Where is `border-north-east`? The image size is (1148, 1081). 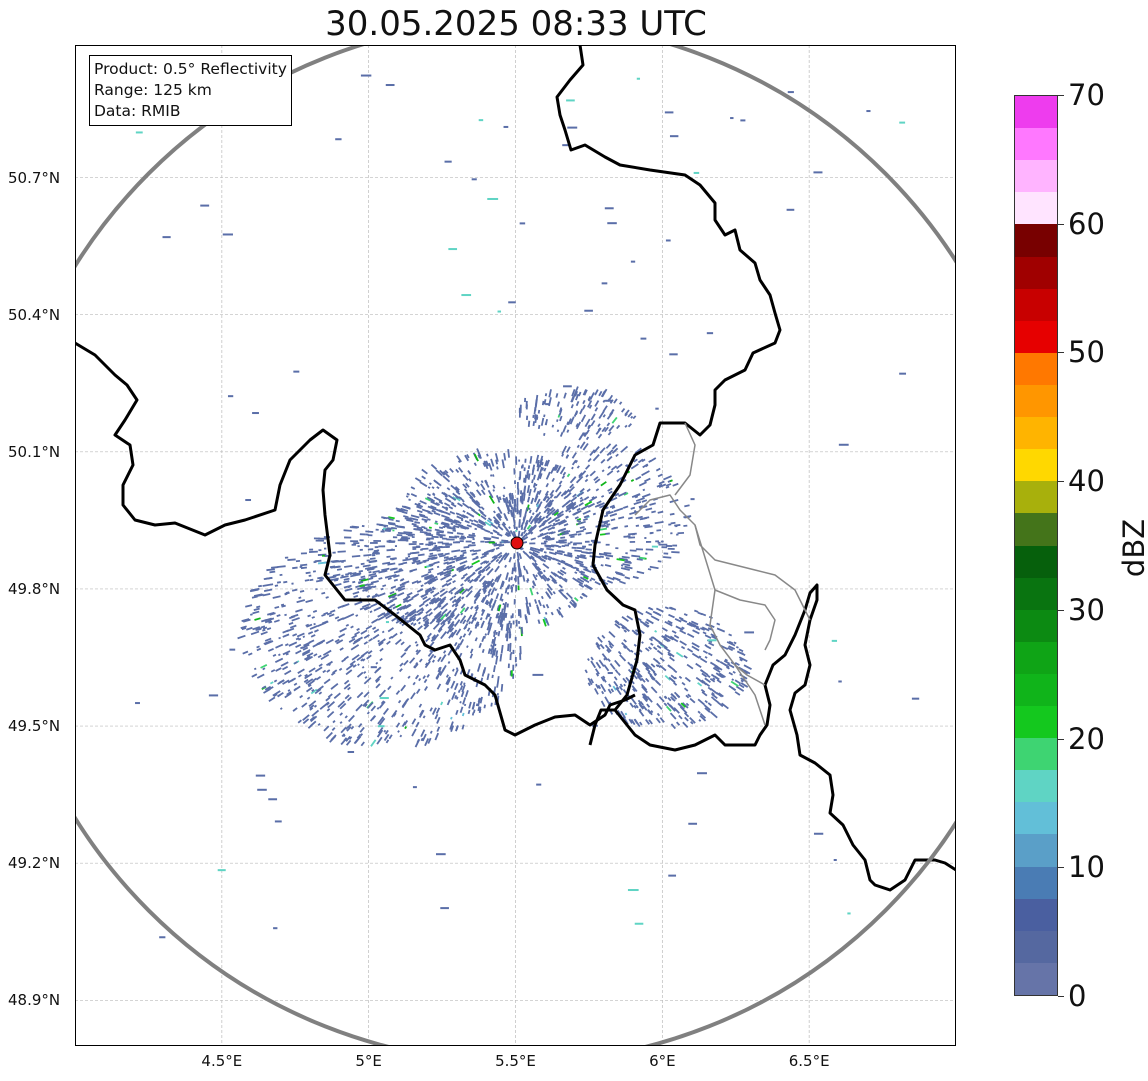
border-north-east is located at coordinates (668, 395).